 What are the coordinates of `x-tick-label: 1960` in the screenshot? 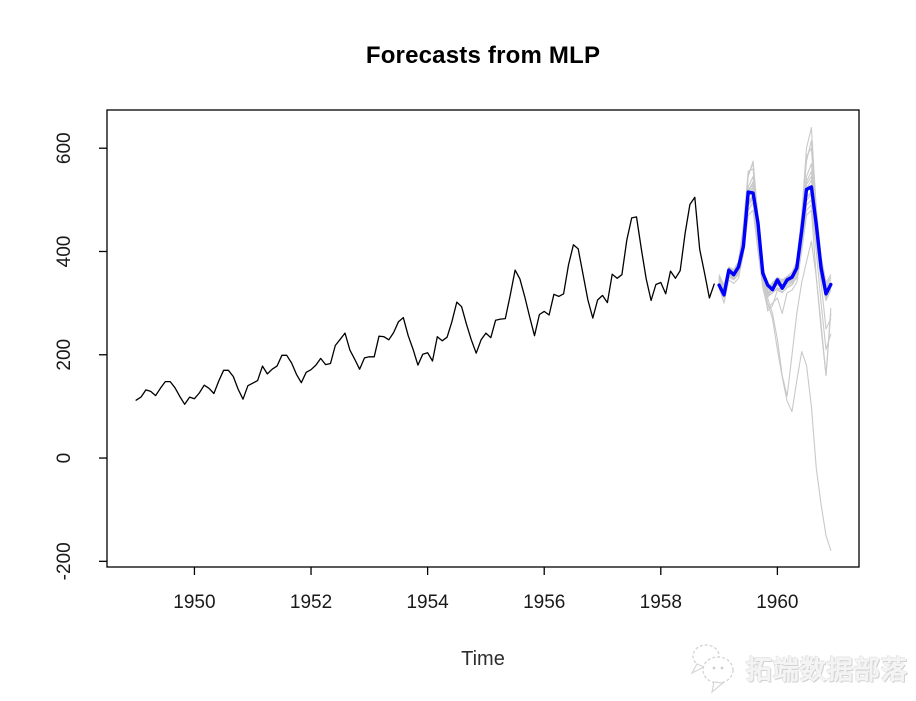 It's located at (777, 602).